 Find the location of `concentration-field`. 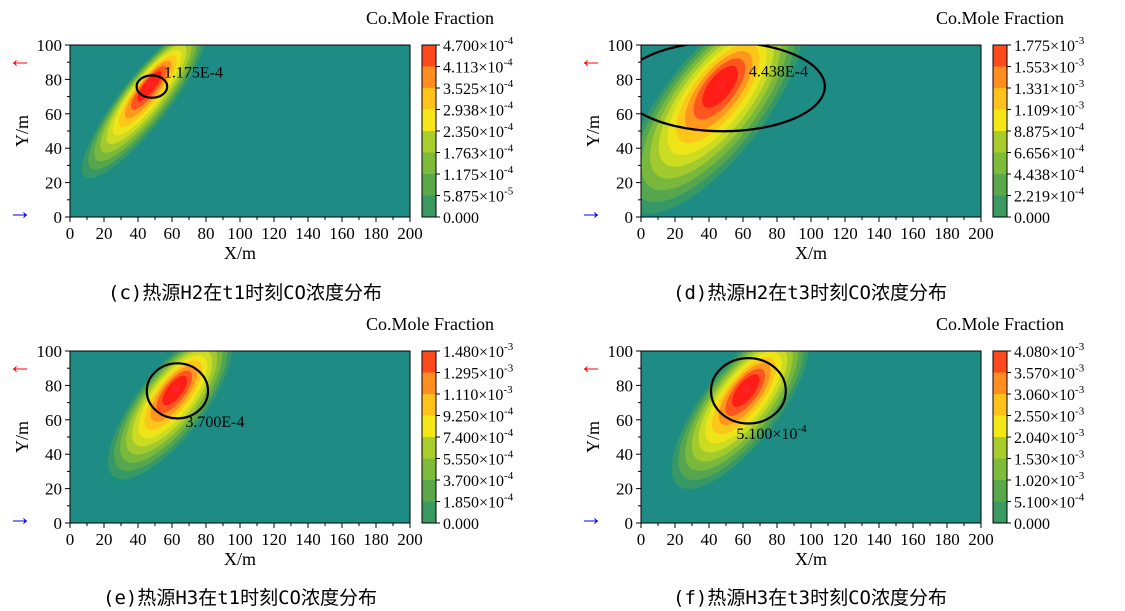

concentration-field is located at coordinates (726, 131).